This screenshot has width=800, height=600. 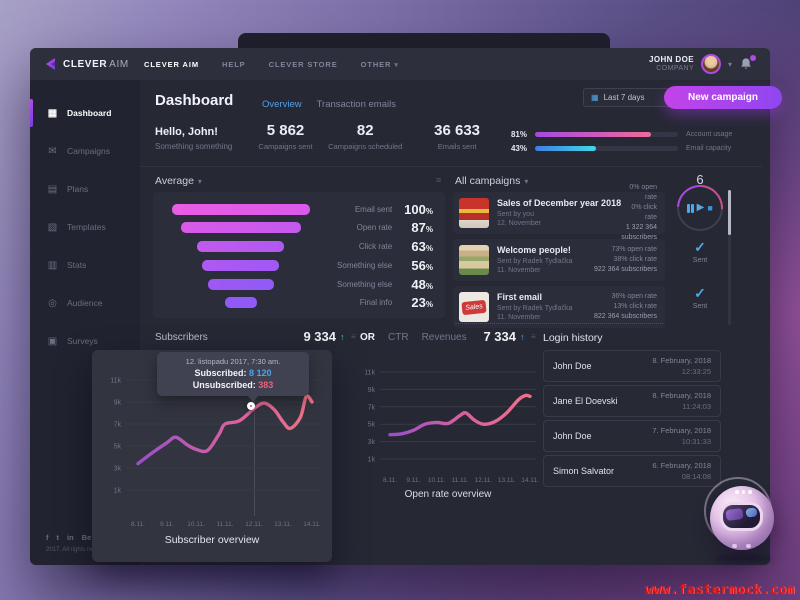 I want to click on campaign-sent-by: Sent by Radek Tydlačka, so click(x=535, y=308).